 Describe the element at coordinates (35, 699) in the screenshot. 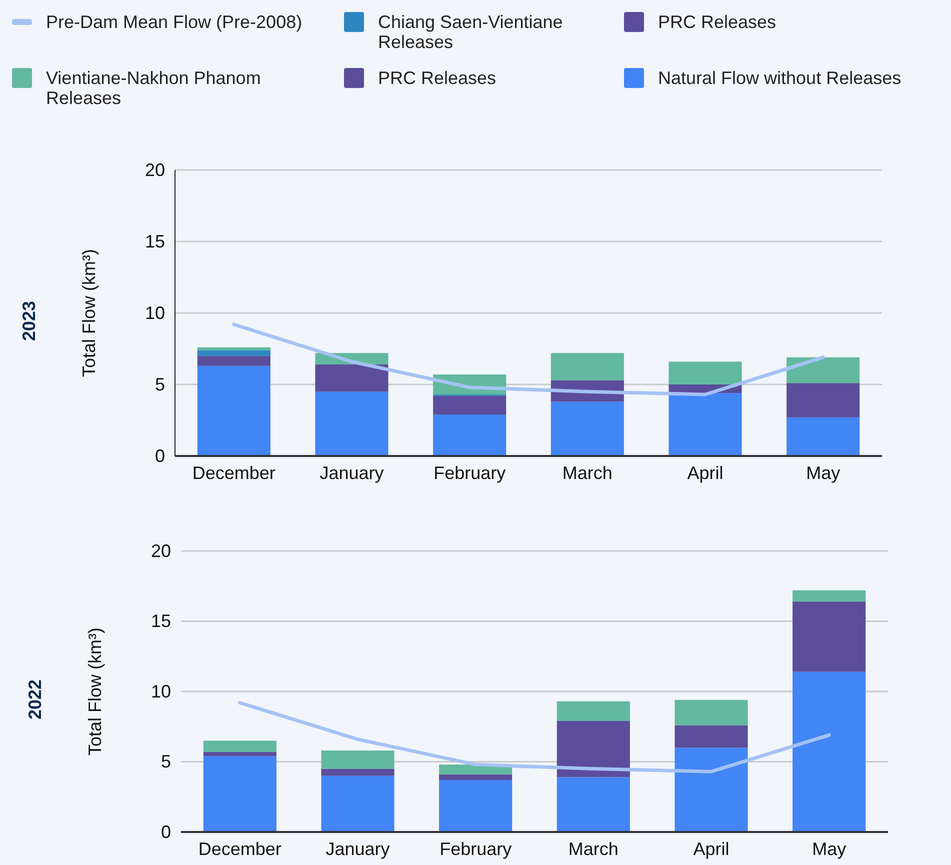

I see `text: 2022` at that location.